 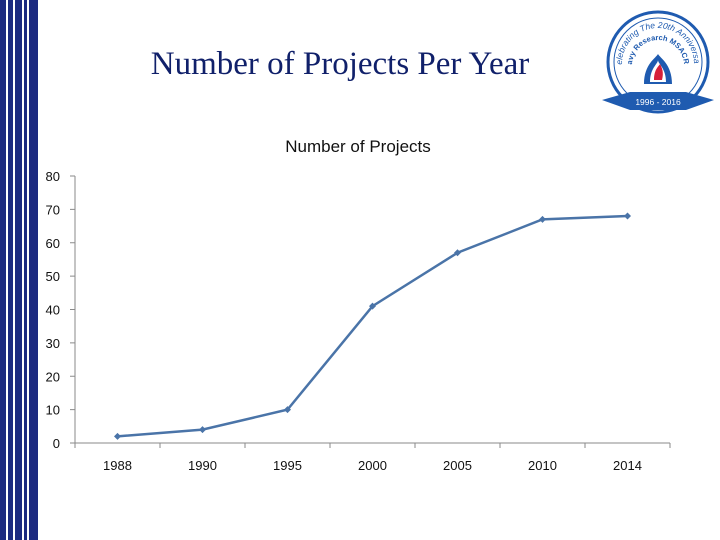 I want to click on y-tick-label: 0, so click(x=56, y=443).